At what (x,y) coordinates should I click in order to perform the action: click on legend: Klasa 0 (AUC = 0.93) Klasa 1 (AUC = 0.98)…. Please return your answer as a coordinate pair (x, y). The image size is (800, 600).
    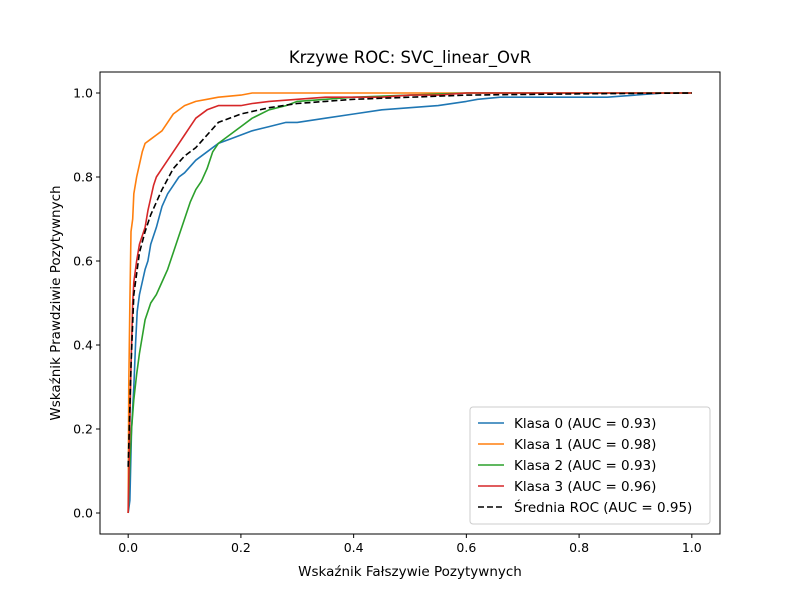
    Looking at the image, I should click on (590, 465).